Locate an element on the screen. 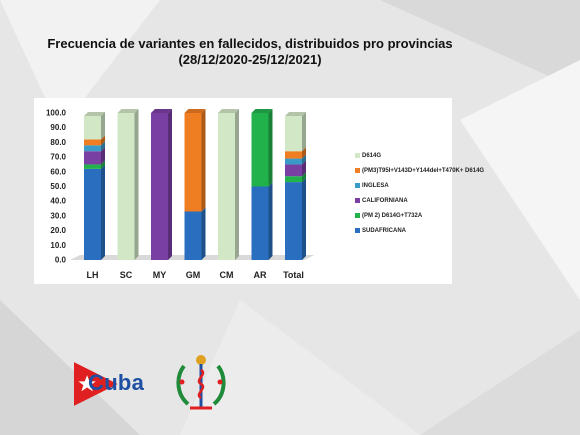  y-tick-label: 20.0 is located at coordinates (58, 230).